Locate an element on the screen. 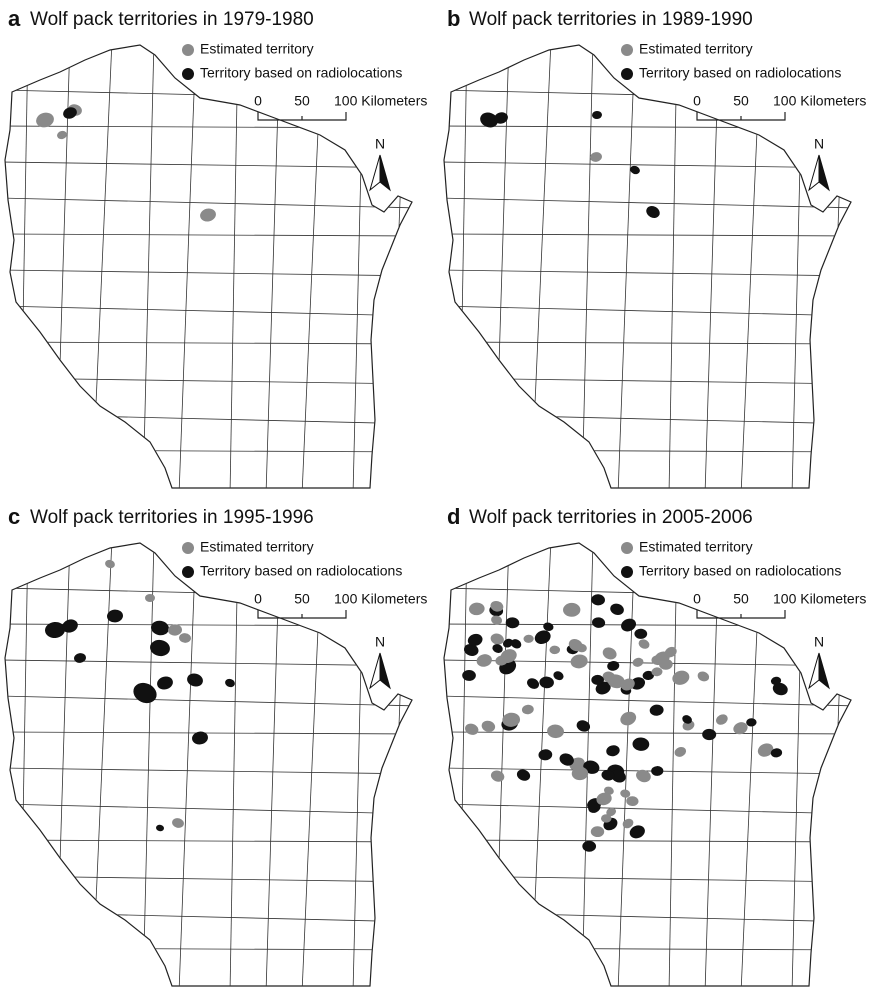  panel-title: Wolf pack territories in 1979-1980 is located at coordinates (172, 19).